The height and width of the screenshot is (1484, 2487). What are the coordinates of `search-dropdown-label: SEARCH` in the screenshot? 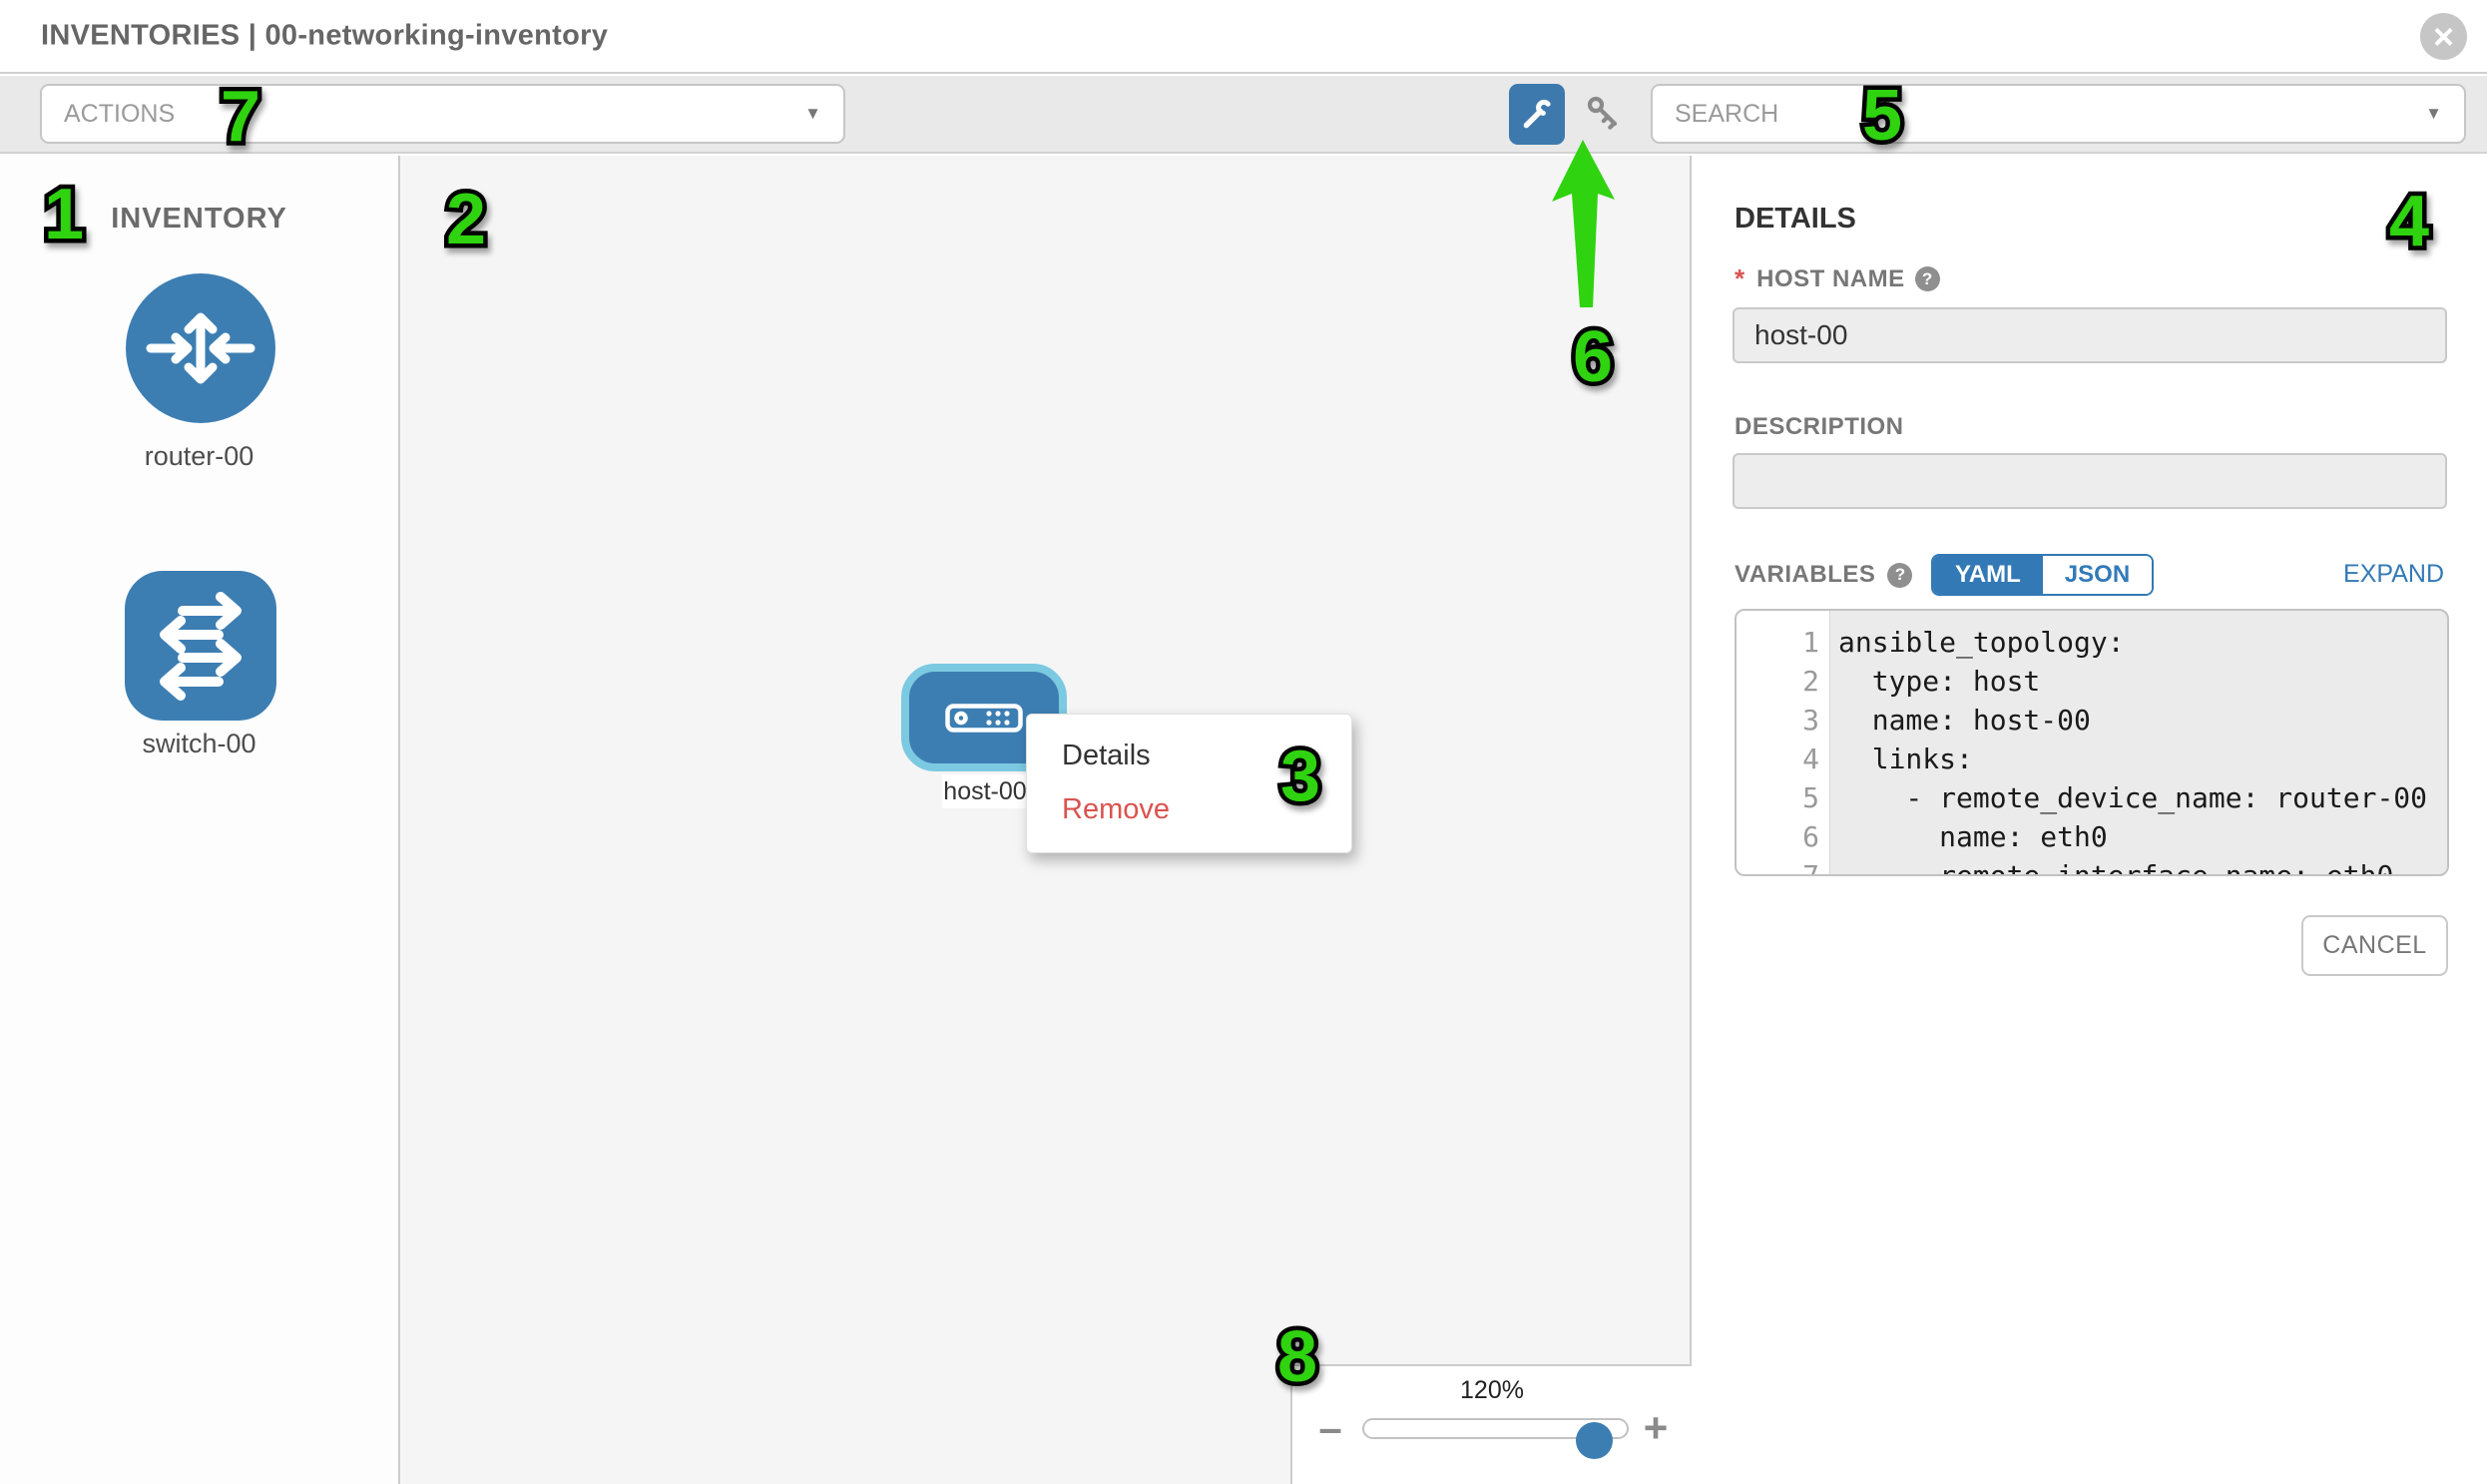 It's located at (1727, 113).